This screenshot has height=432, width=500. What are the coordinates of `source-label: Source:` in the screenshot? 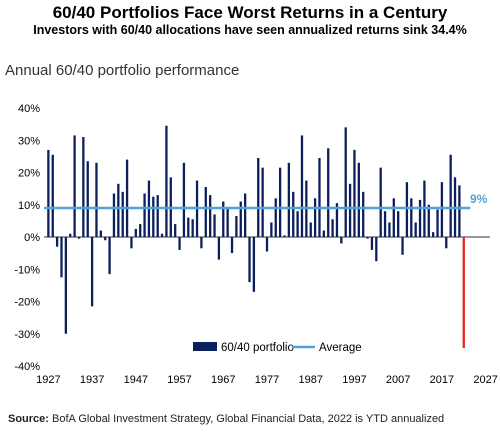 It's located at (28, 419).